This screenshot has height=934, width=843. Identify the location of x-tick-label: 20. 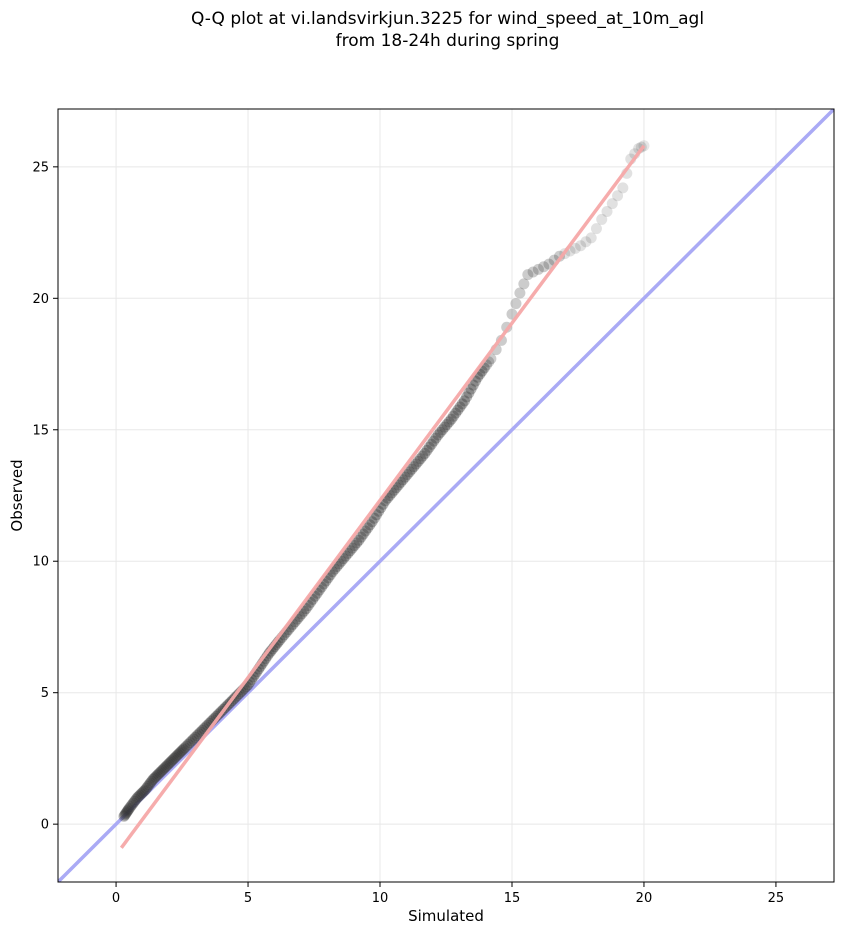
(644, 898).